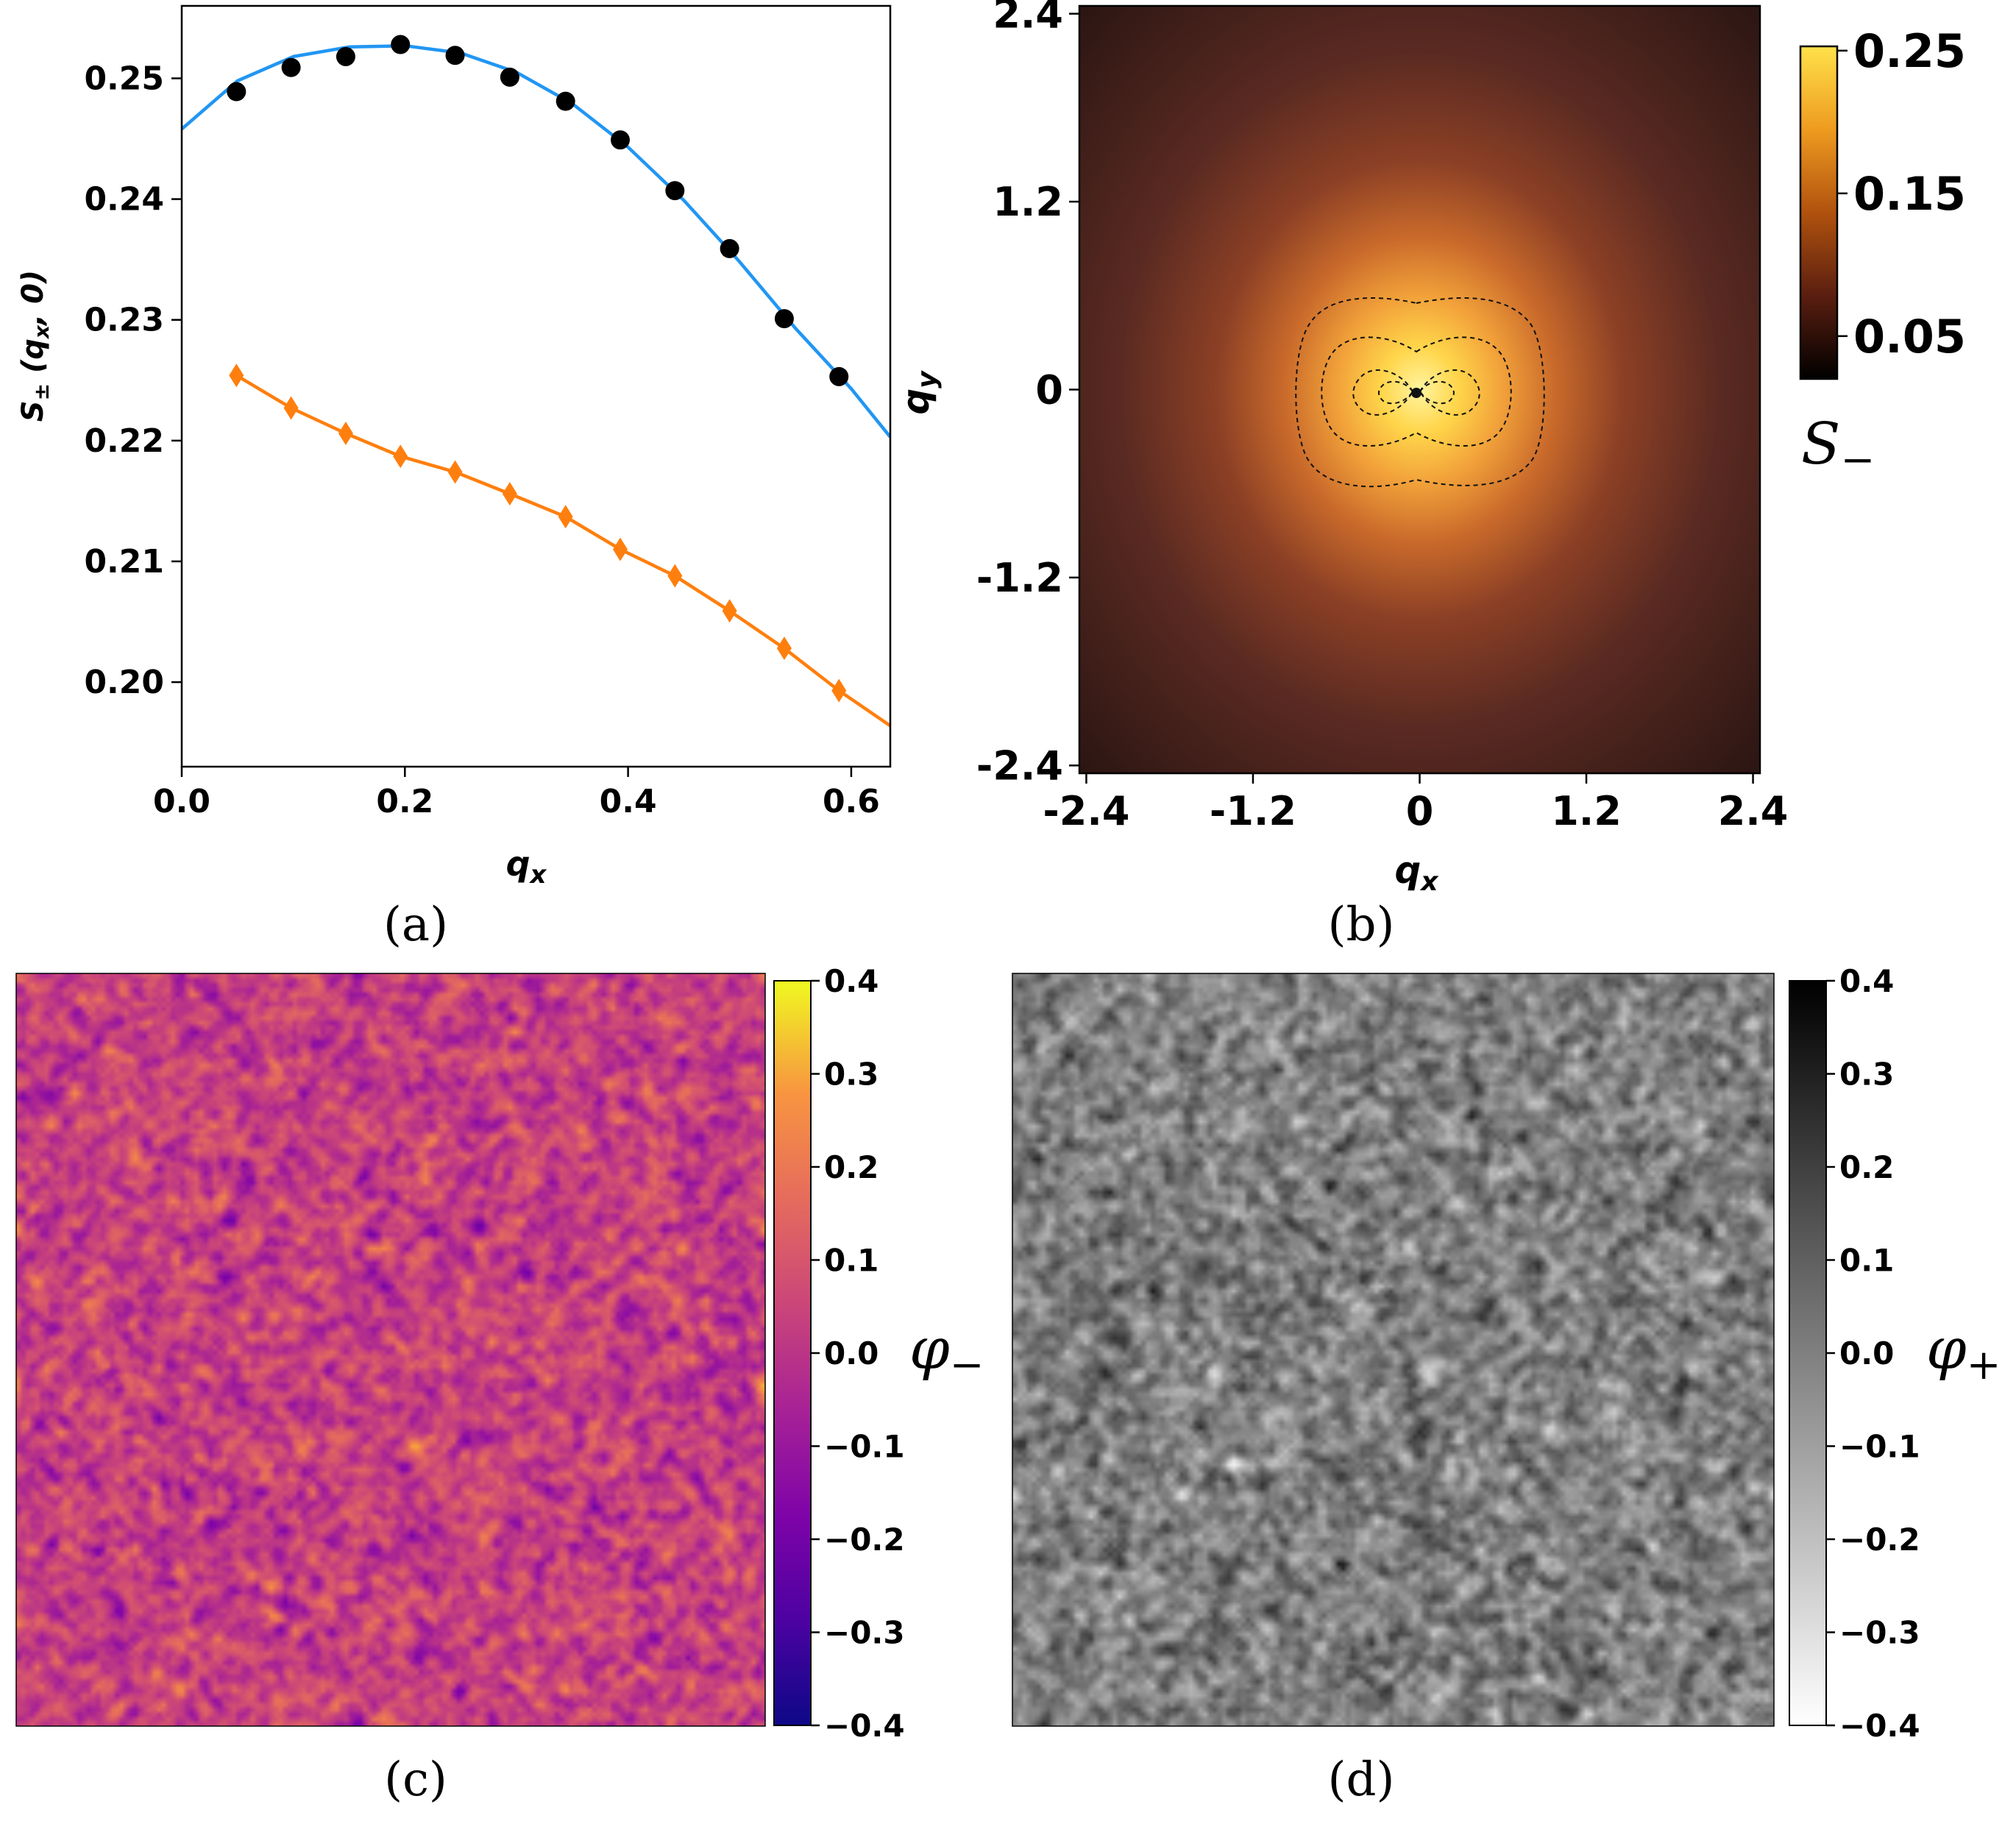 Image resolution: width=2016 pixels, height=1835 pixels. I want to click on panel-b-label: (b), so click(1361, 925).